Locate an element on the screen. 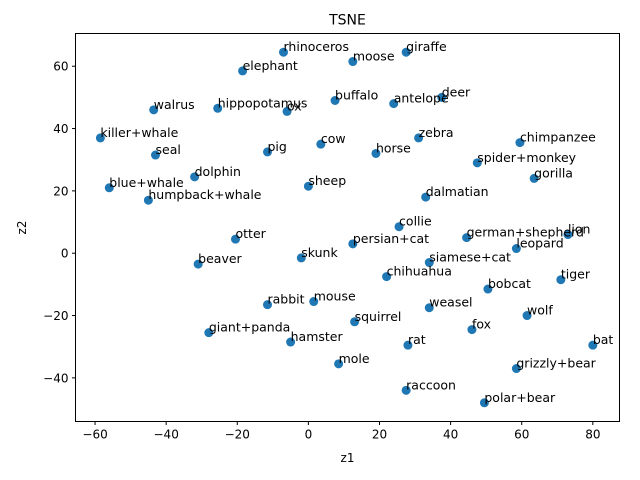  point-cow is located at coordinates (321, 144).